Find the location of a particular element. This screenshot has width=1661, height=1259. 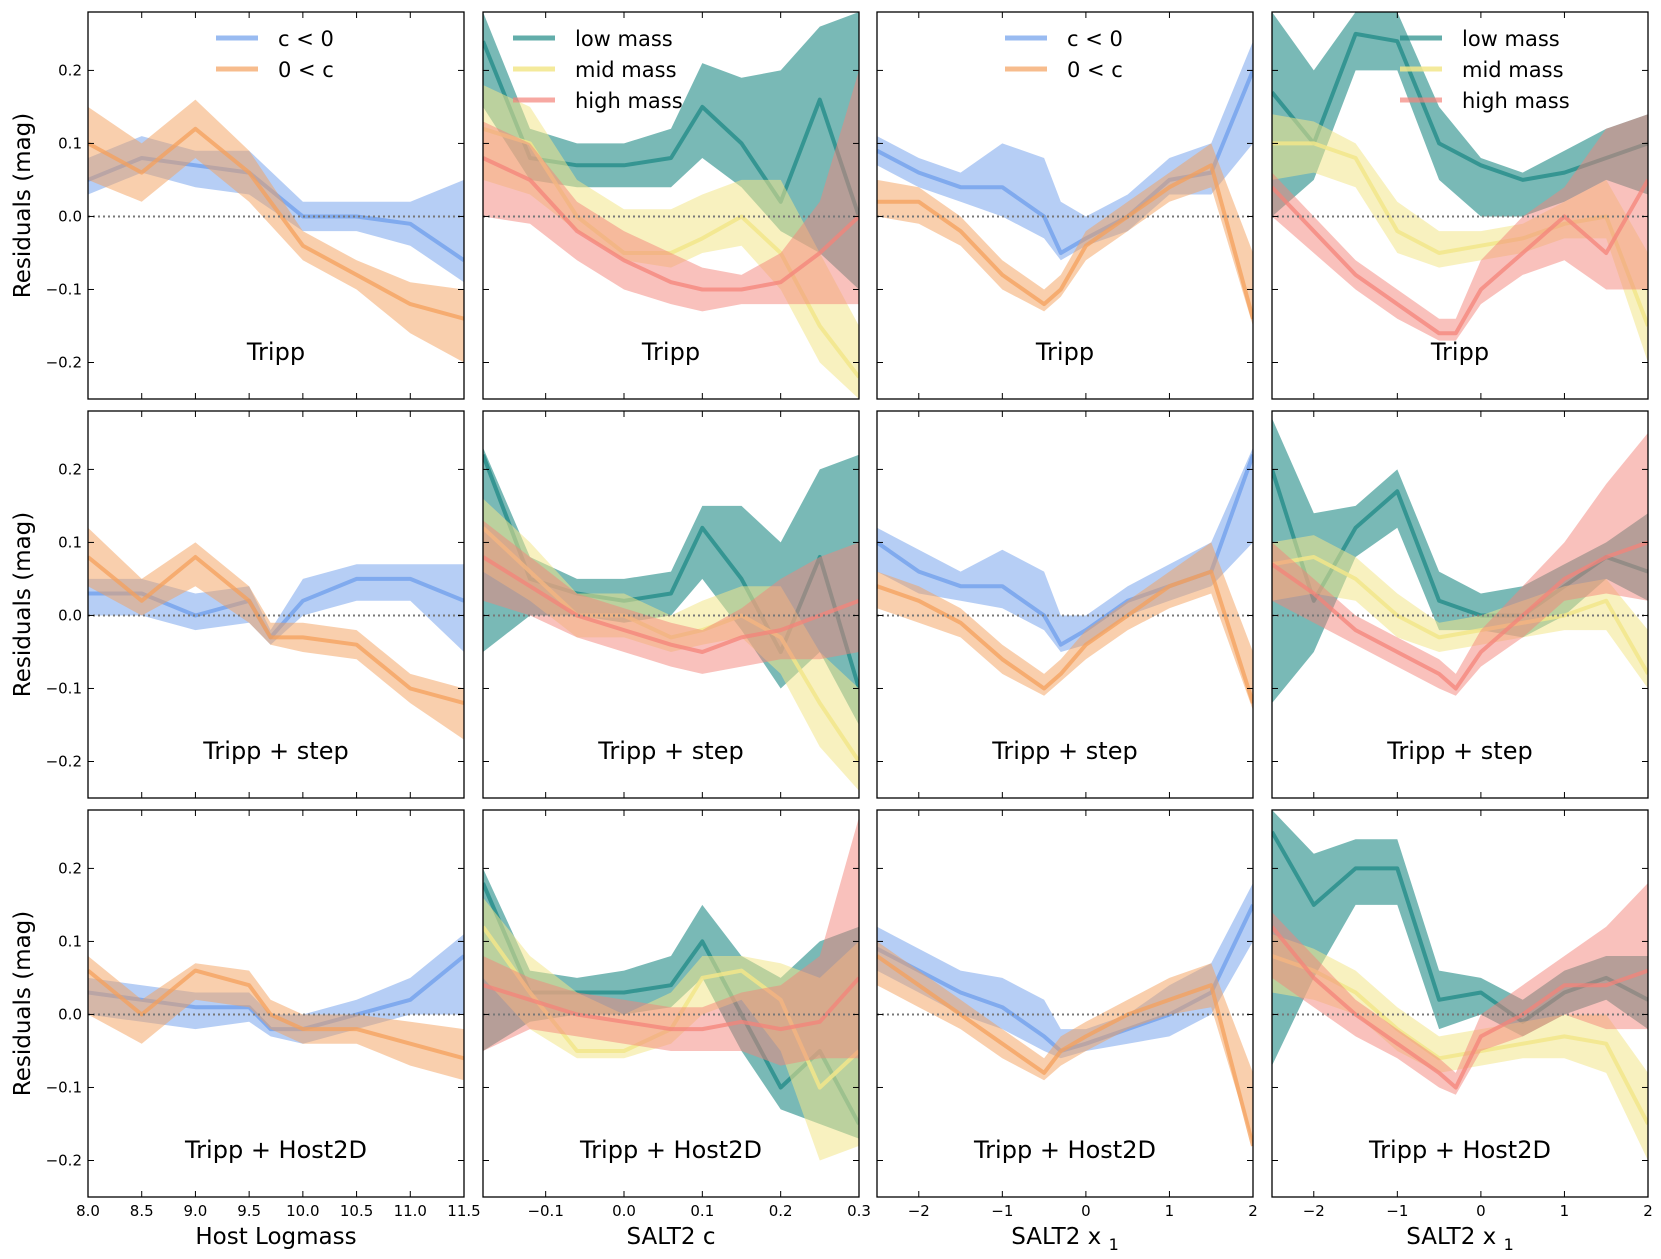

xtick-label: 9.5 is located at coordinates (249, 1211).